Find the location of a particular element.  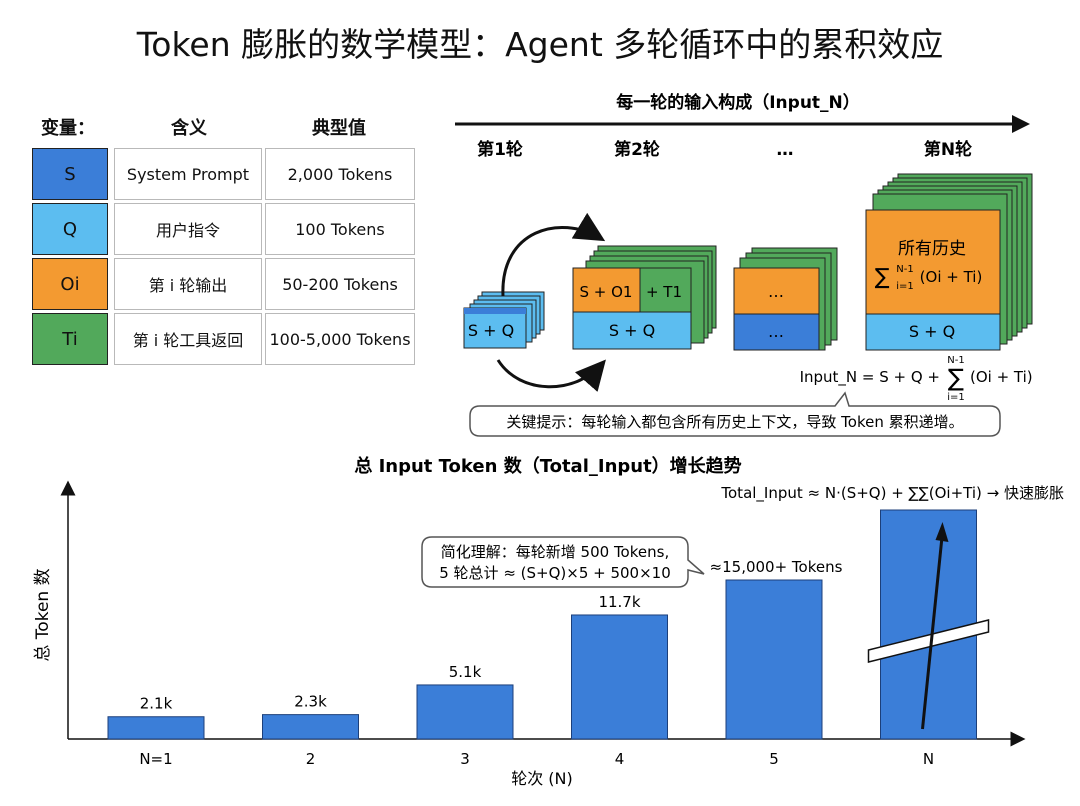

input-formula: Input_N = S + Q + ∑ N-1 i=1 (Oi + Ti) is located at coordinates (916, 379).